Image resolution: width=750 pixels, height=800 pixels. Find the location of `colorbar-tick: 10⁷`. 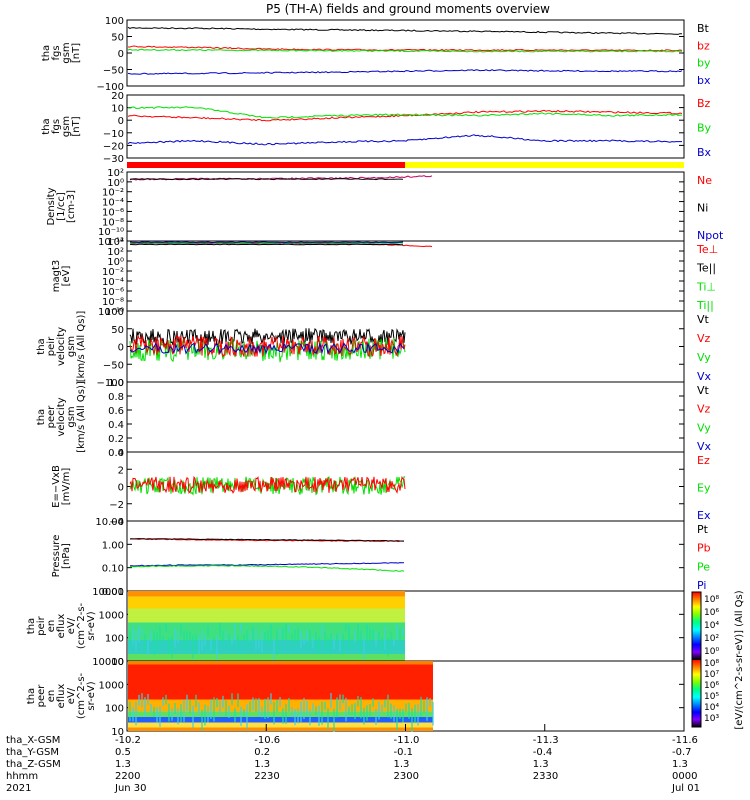

colorbar-tick: 10⁷ is located at coordinates (711, 675).